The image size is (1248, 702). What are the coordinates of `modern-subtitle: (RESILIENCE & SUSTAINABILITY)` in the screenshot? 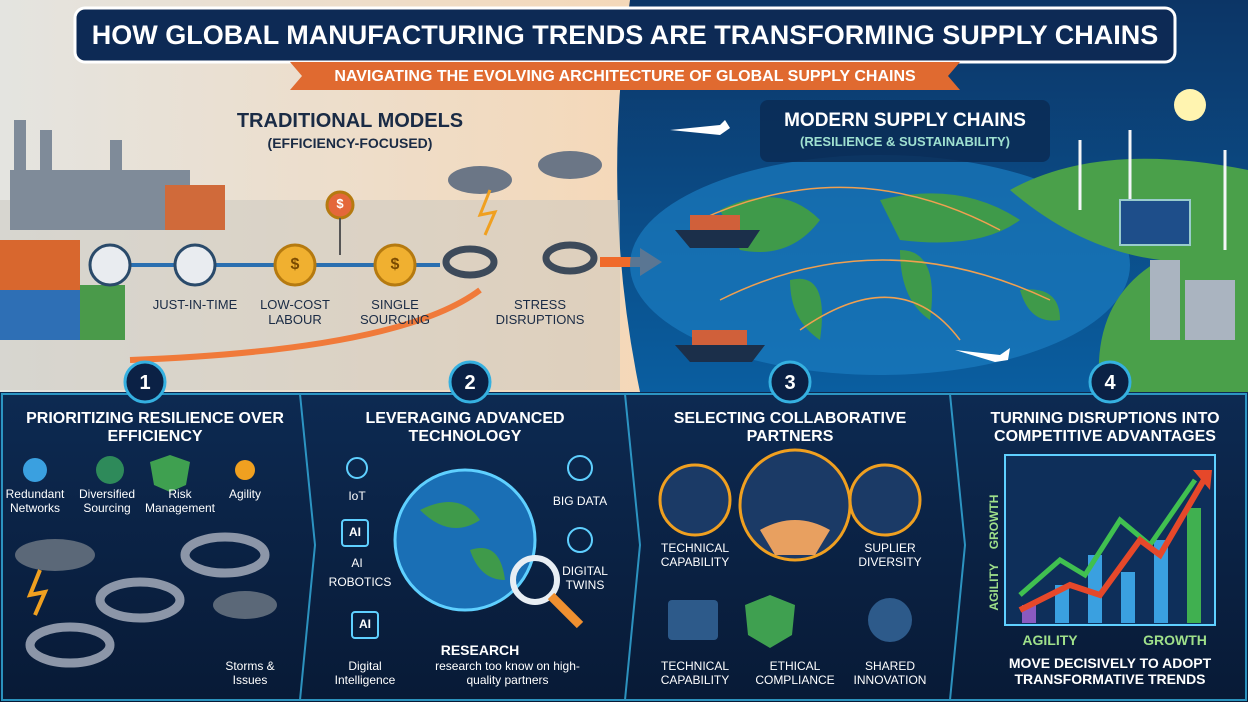 It's located at (905, 141).